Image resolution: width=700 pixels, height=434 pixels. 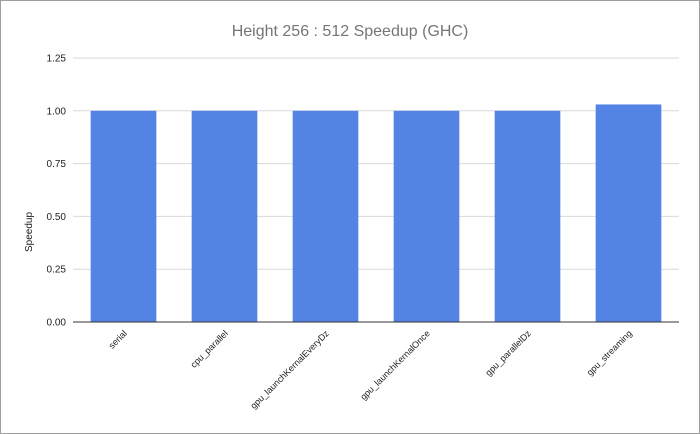 I want to click on bar-gpu_launchKernalEveryDz, so click(x=325, y=216).